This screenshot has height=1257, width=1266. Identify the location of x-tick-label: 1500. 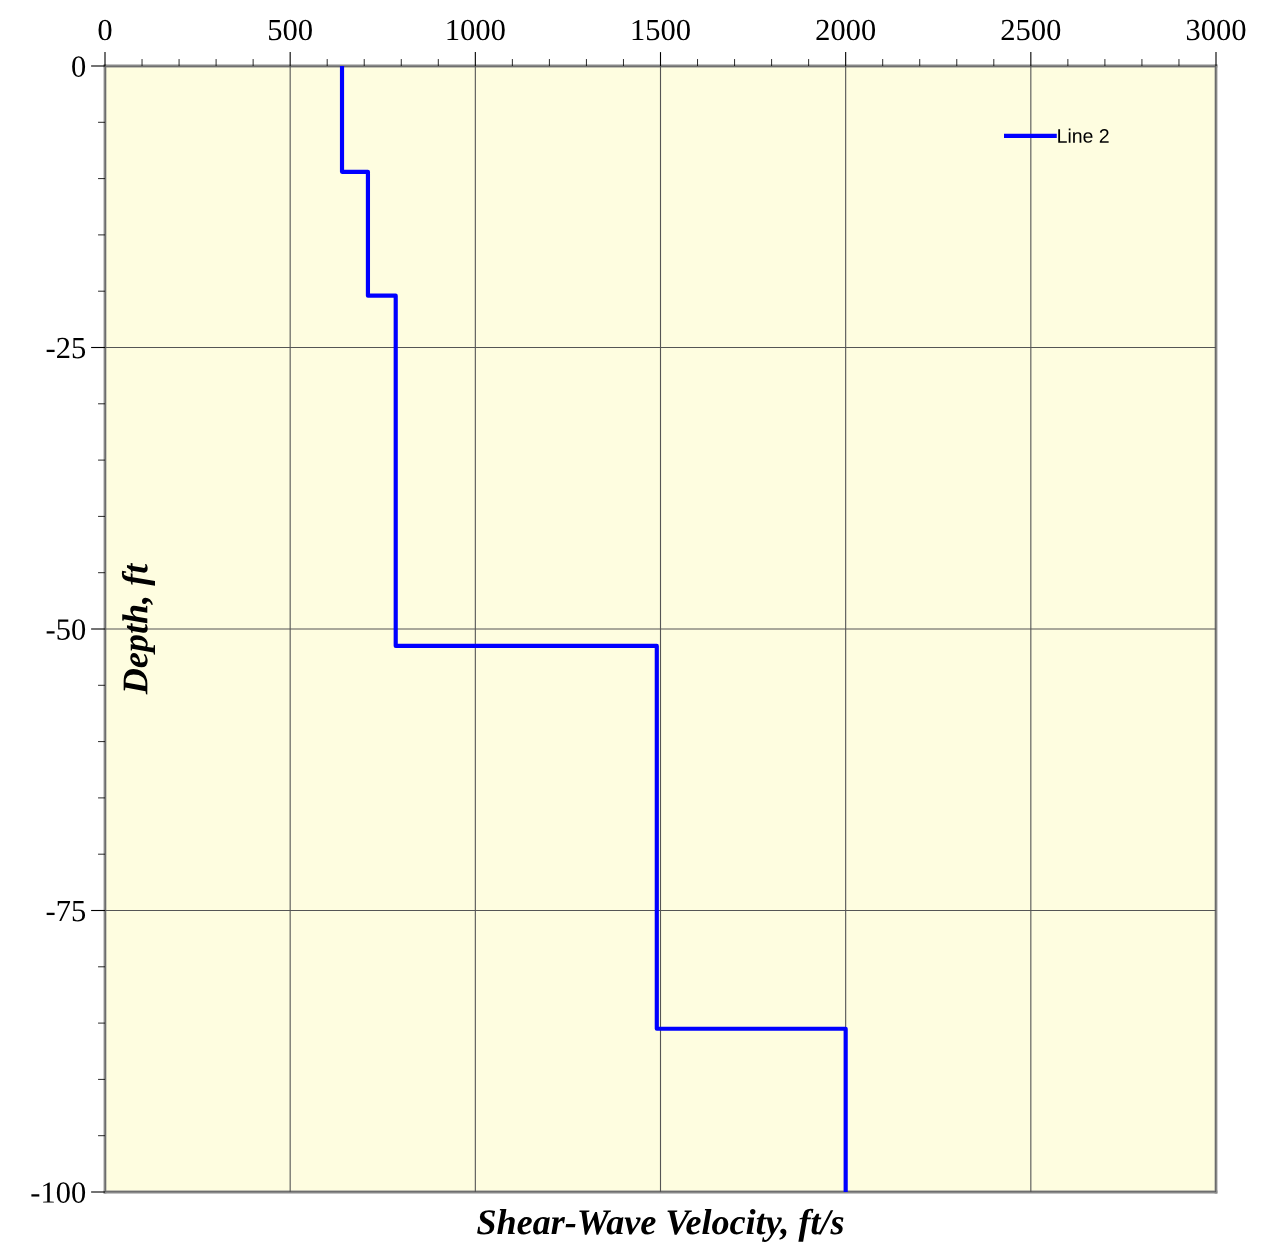
(661, 30).